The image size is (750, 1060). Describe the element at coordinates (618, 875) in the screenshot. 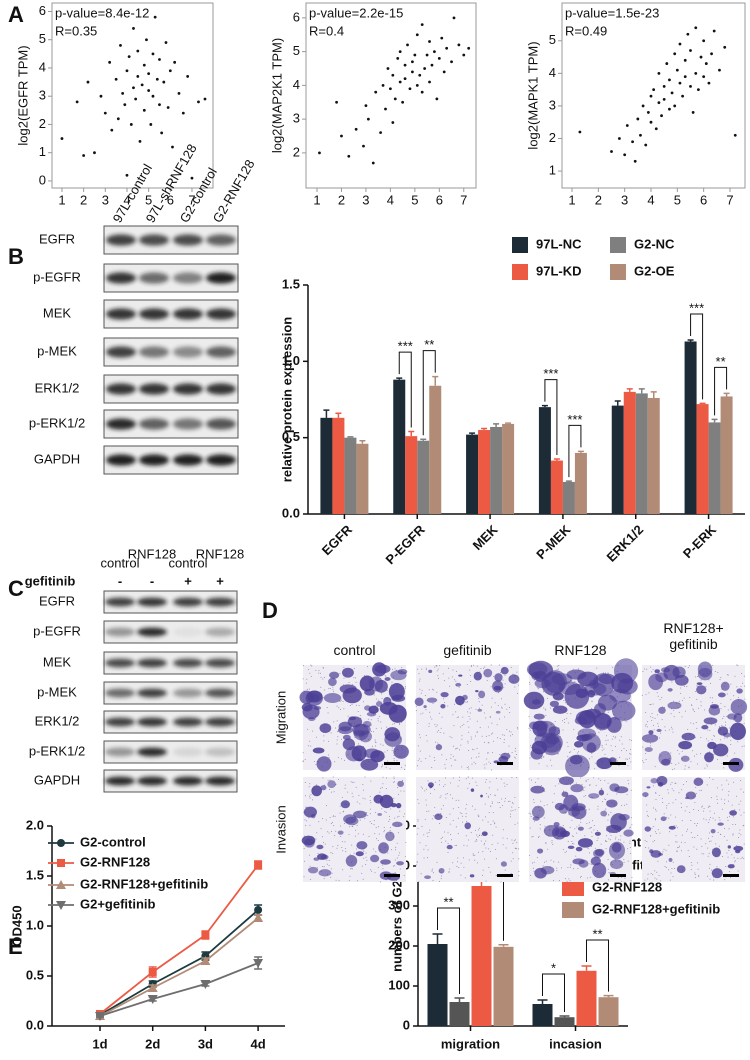

I see `scale-bar` at that location.